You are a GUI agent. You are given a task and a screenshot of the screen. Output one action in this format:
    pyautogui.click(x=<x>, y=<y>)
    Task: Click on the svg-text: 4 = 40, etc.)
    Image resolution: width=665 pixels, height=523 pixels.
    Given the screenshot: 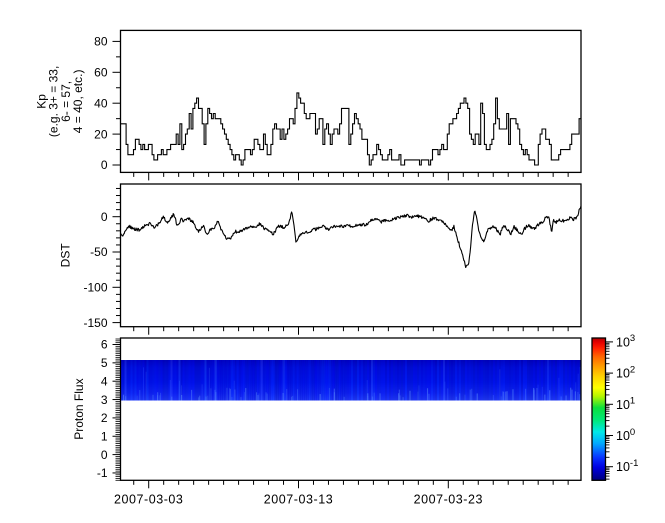 What is the action you would take?
    pyautogui.click(x=78, y=102)
    